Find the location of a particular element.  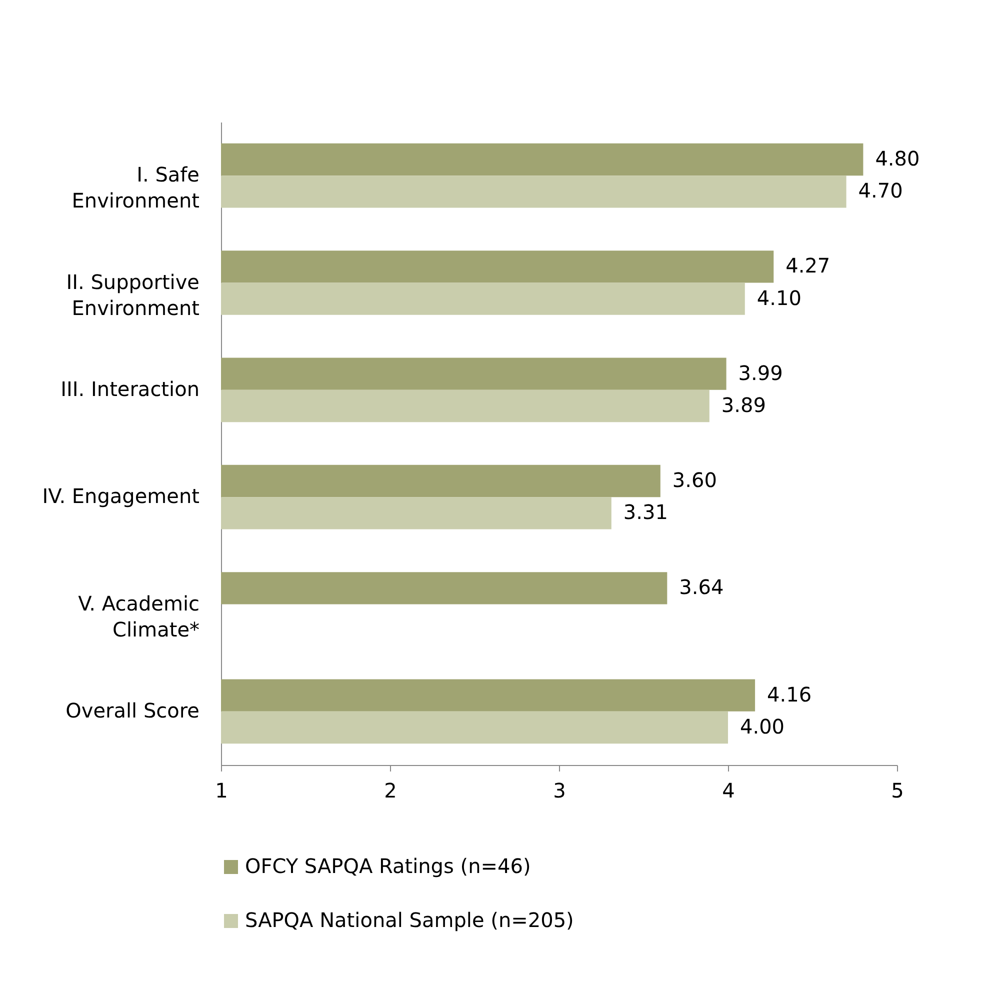

y-tick-label: II. Supportive Environment is located at coordinates (133, 295).